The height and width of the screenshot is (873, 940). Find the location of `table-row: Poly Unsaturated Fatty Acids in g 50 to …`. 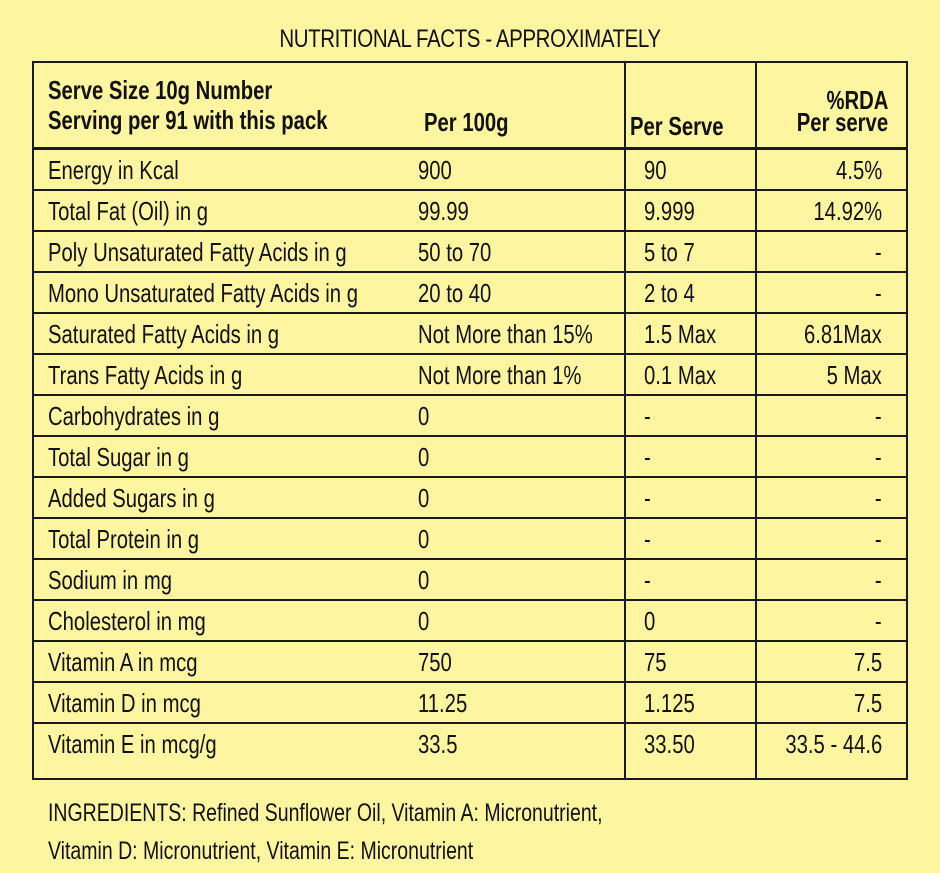

table-row: Poly Unsaturated Fatty Acids in g 50 to … is located at coordinates (470, 252).